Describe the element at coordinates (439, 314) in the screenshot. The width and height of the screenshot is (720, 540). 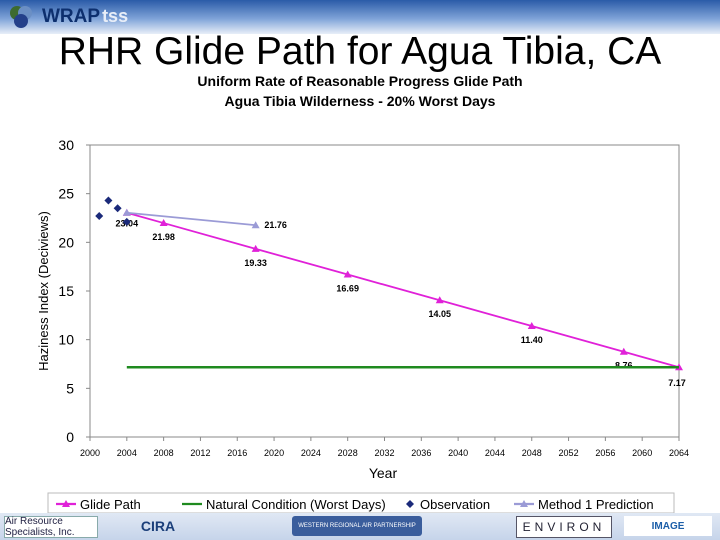
I see `data-label: 14.05` at that location.